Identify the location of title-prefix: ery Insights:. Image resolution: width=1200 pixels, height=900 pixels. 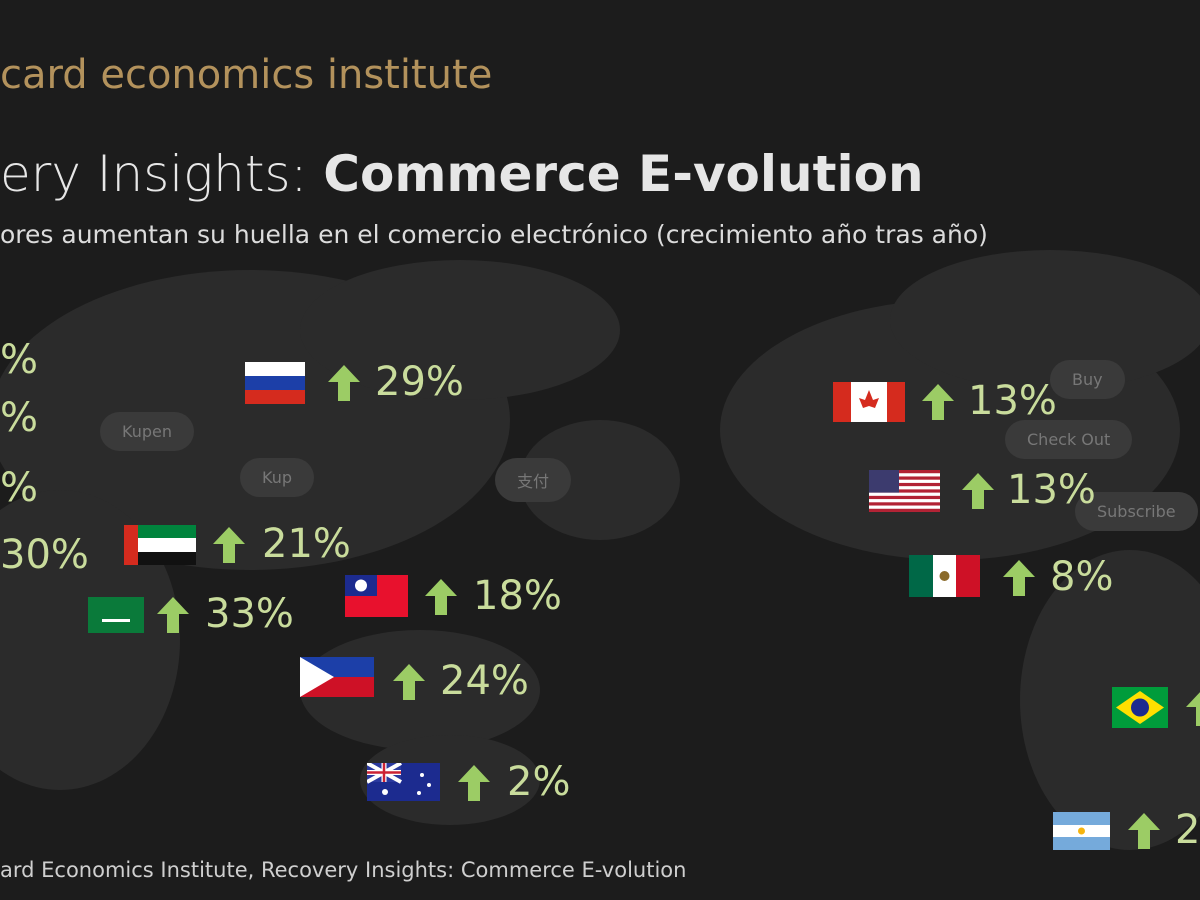
(162, 174).